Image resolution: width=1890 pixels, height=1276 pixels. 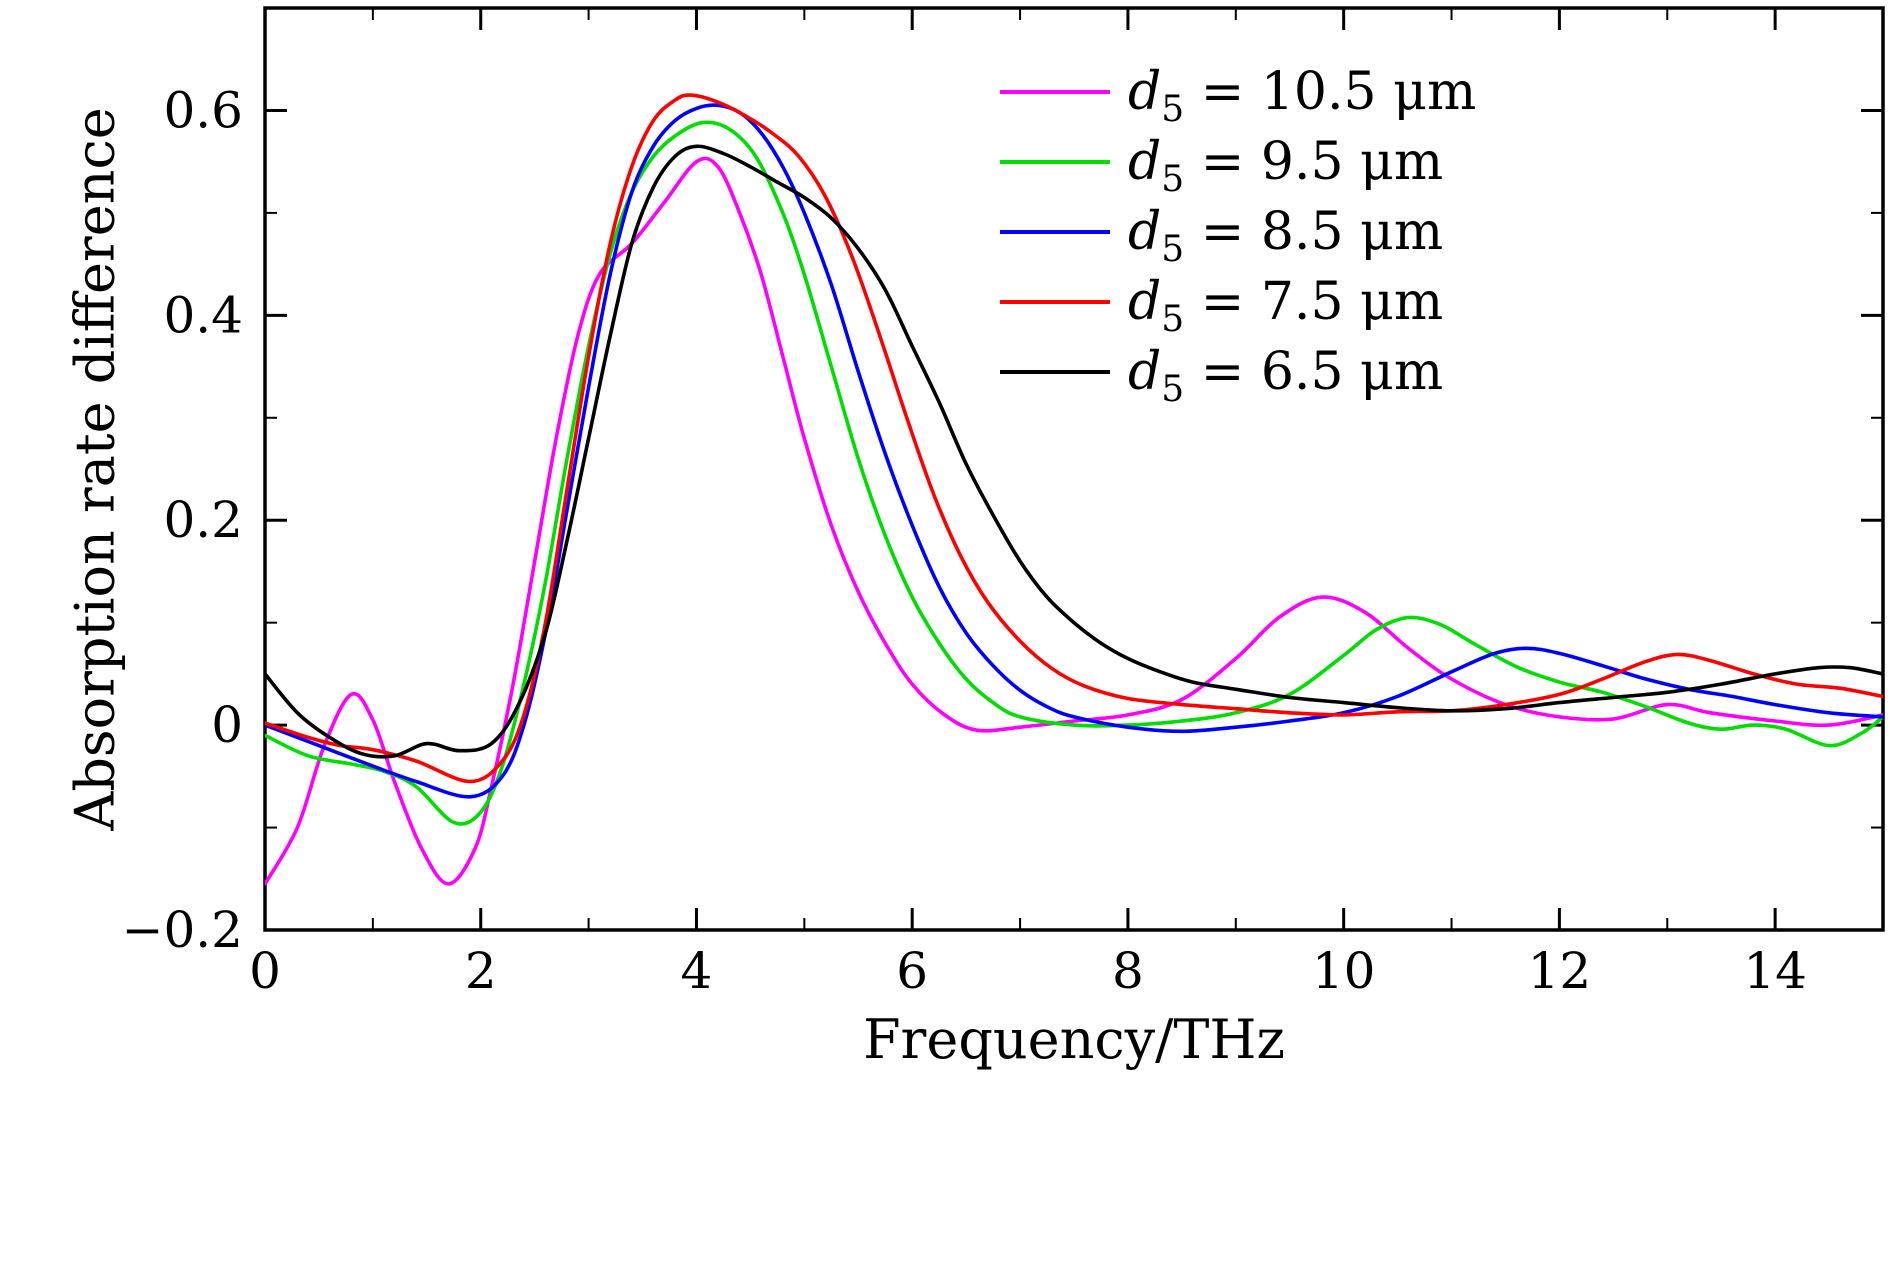 I want to click on x-tick-label: 12, so click(x=1560, y=971).